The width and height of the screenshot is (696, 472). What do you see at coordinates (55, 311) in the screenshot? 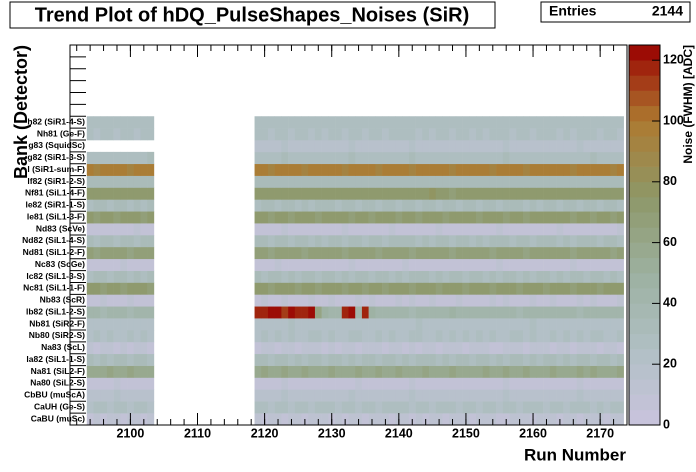
I see `y-tick-label: lb82 (SiL1-2-S)` at bounding box center [55, 311].